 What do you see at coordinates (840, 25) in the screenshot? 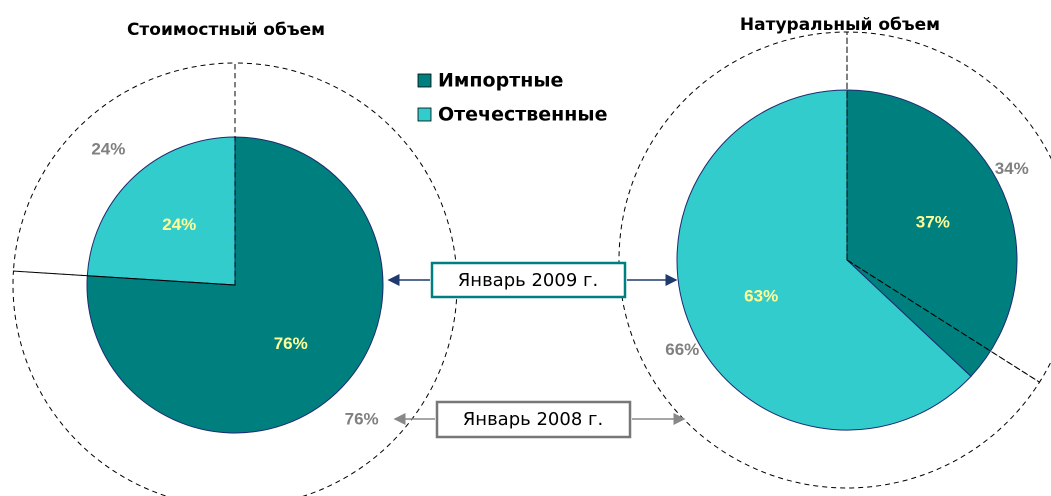
I see `chart-title: Натуральный объем` at bounding box center [840, 25].